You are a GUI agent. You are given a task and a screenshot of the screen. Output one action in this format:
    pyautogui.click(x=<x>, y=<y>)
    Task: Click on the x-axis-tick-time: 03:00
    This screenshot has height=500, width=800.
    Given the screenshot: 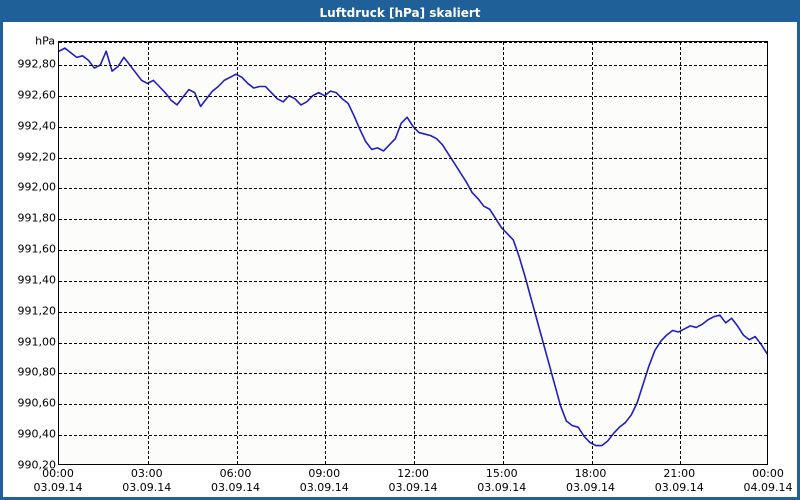 What is the action you would take?
    pyautogui.click(x=146, y=473)
    